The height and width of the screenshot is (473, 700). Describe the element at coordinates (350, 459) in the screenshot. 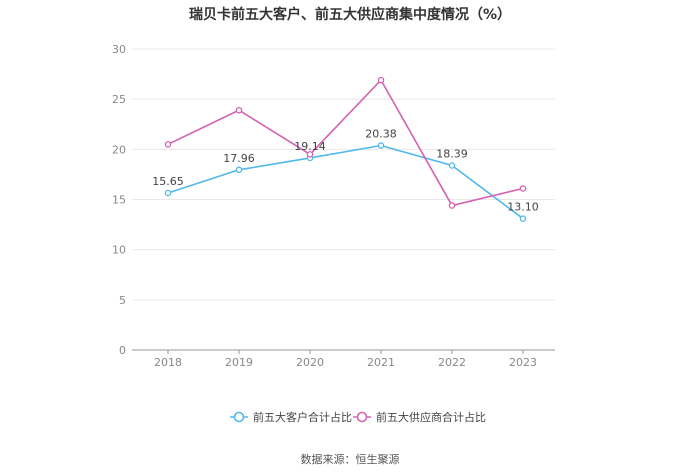

I see `data-source: 数据来源：恒生聚源` at that location.